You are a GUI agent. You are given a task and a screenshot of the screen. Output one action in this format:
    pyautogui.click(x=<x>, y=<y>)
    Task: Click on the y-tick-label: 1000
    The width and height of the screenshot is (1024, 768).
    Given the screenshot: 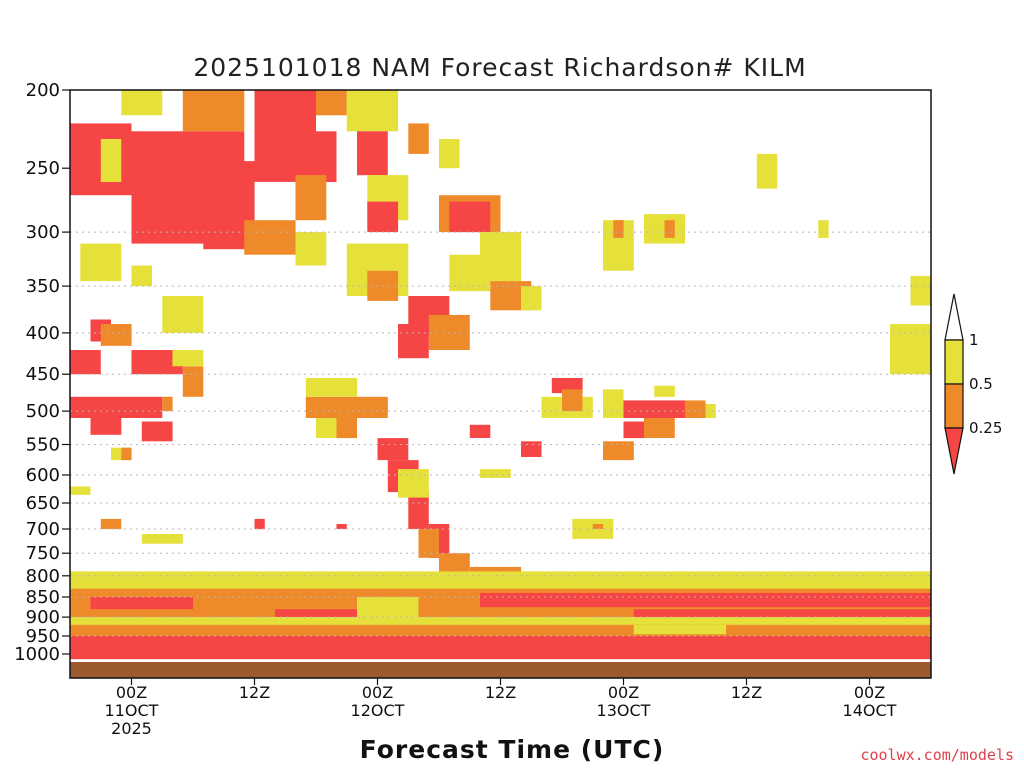 What is the action you would take?
    pyautogui.click(x=37, y=654)
    